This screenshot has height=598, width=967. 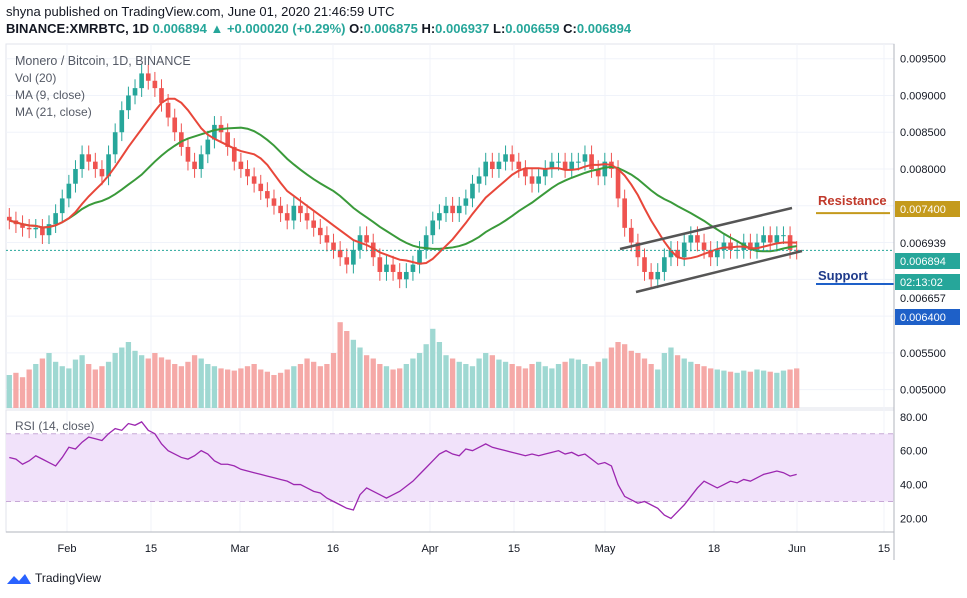 I want to click on price-tag-label: 0.007400, so click(x=923, y=210).